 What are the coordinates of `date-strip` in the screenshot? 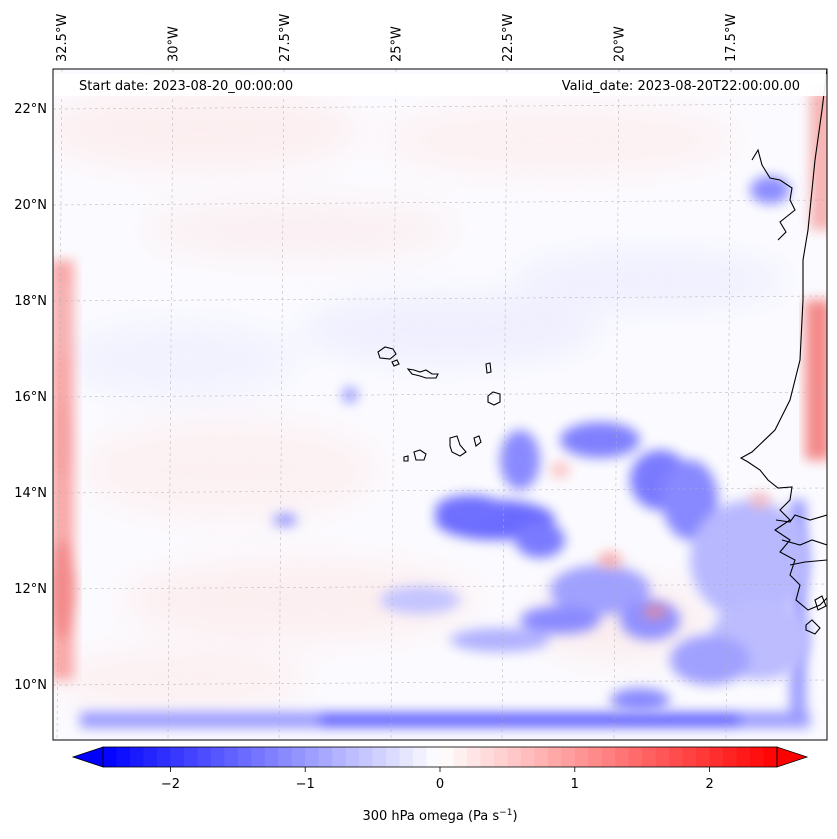 It's located at (440, 85).